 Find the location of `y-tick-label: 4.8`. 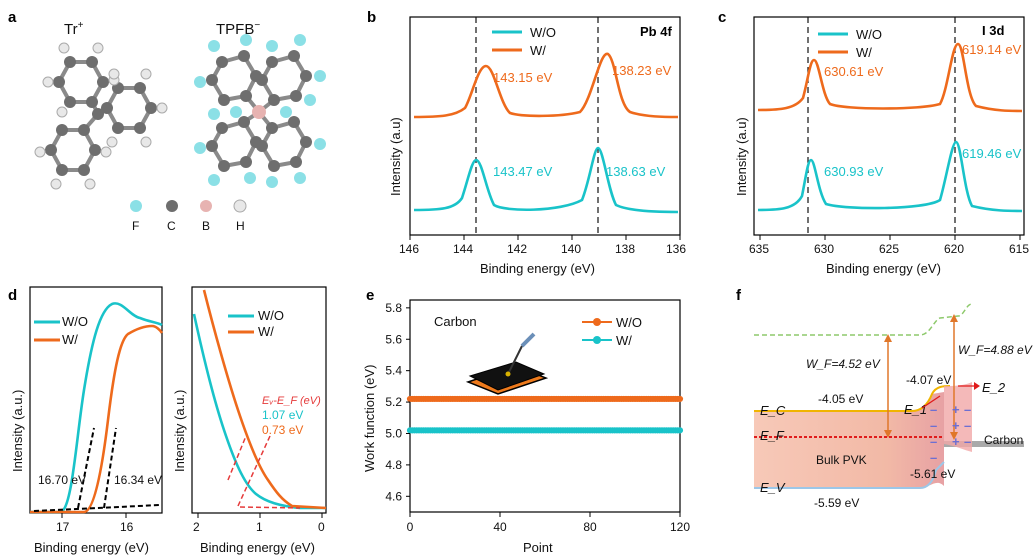

y-tick-label: 4.8 is located at coordinates (393, 465).